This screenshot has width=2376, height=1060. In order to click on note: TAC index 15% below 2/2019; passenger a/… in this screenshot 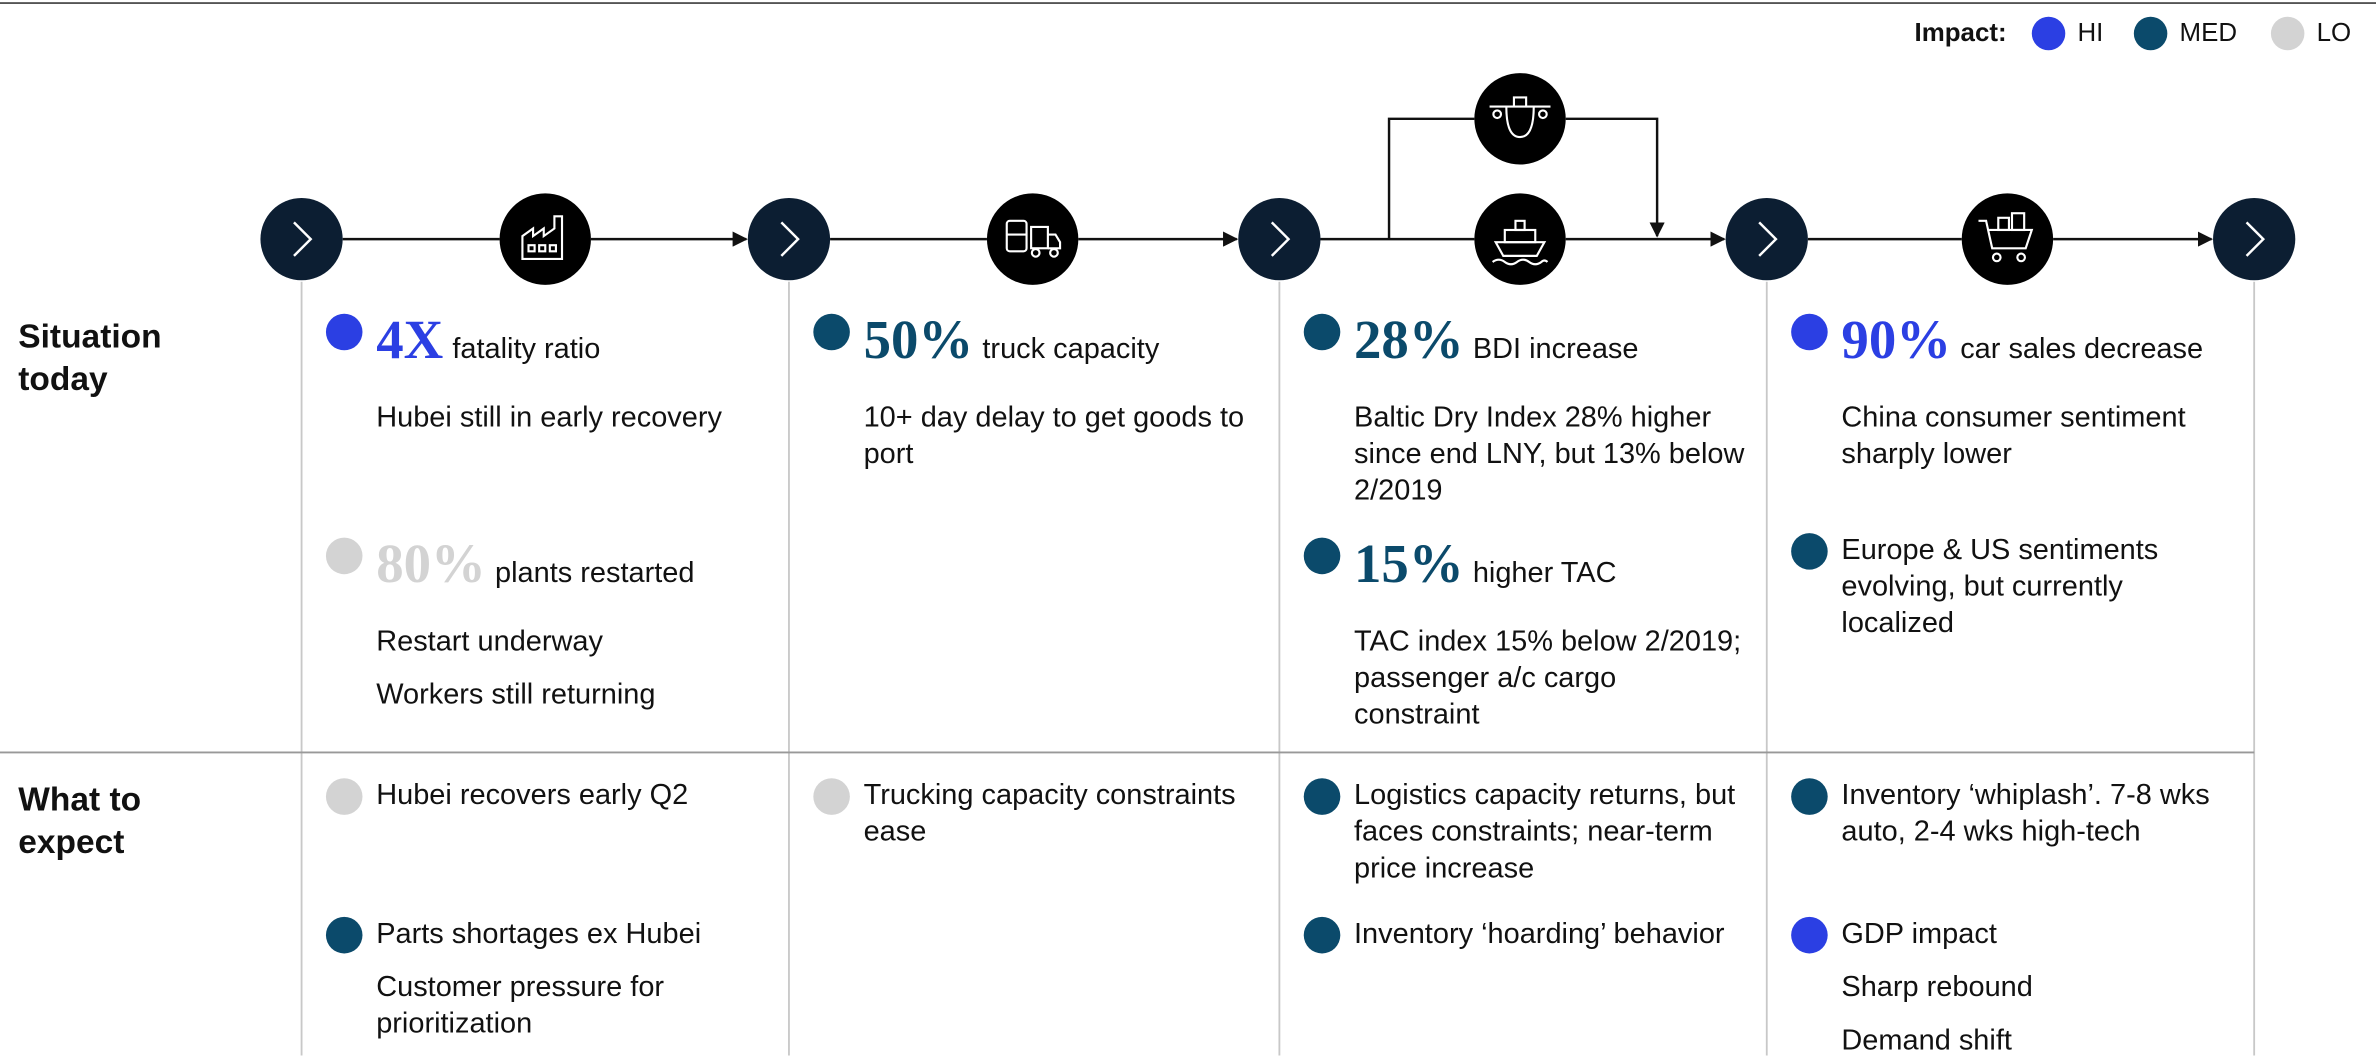, I will do `click(1548, 678)`.